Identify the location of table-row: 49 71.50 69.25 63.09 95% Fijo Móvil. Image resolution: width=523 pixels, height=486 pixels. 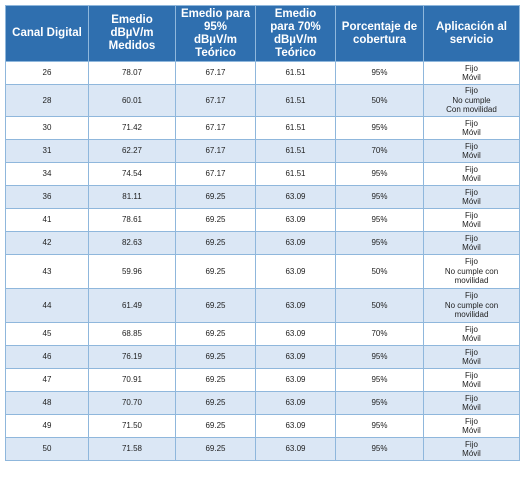
(262, 426).